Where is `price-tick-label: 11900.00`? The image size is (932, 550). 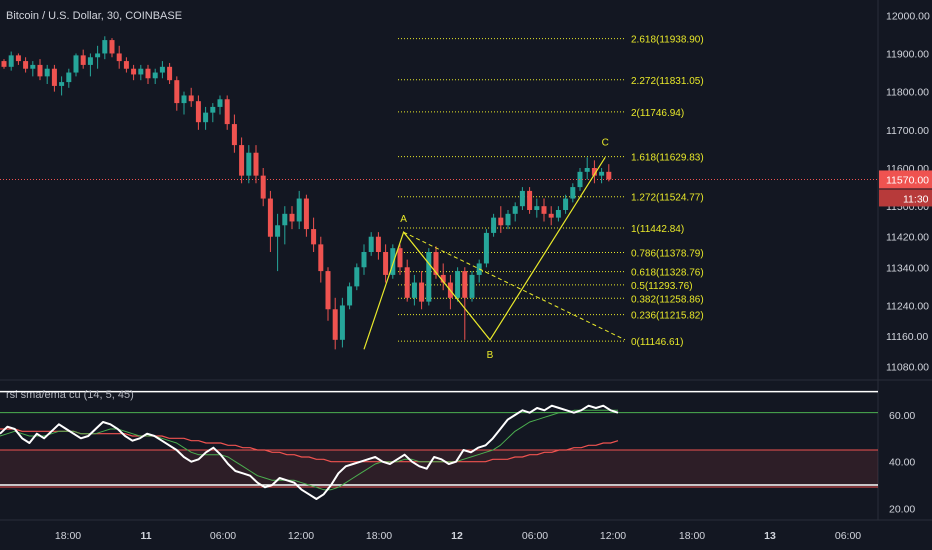
price-tick-label: 11900.00 is located at coordinates (907, 54).